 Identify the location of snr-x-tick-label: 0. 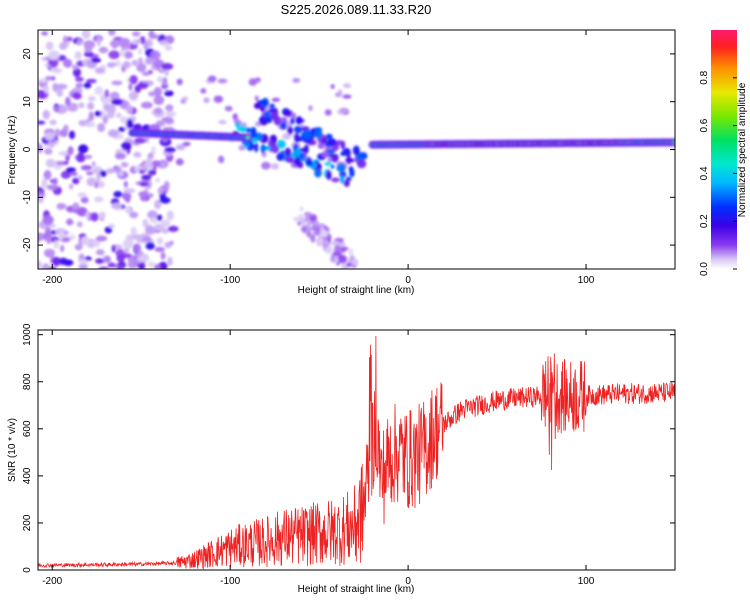
(408, 581).